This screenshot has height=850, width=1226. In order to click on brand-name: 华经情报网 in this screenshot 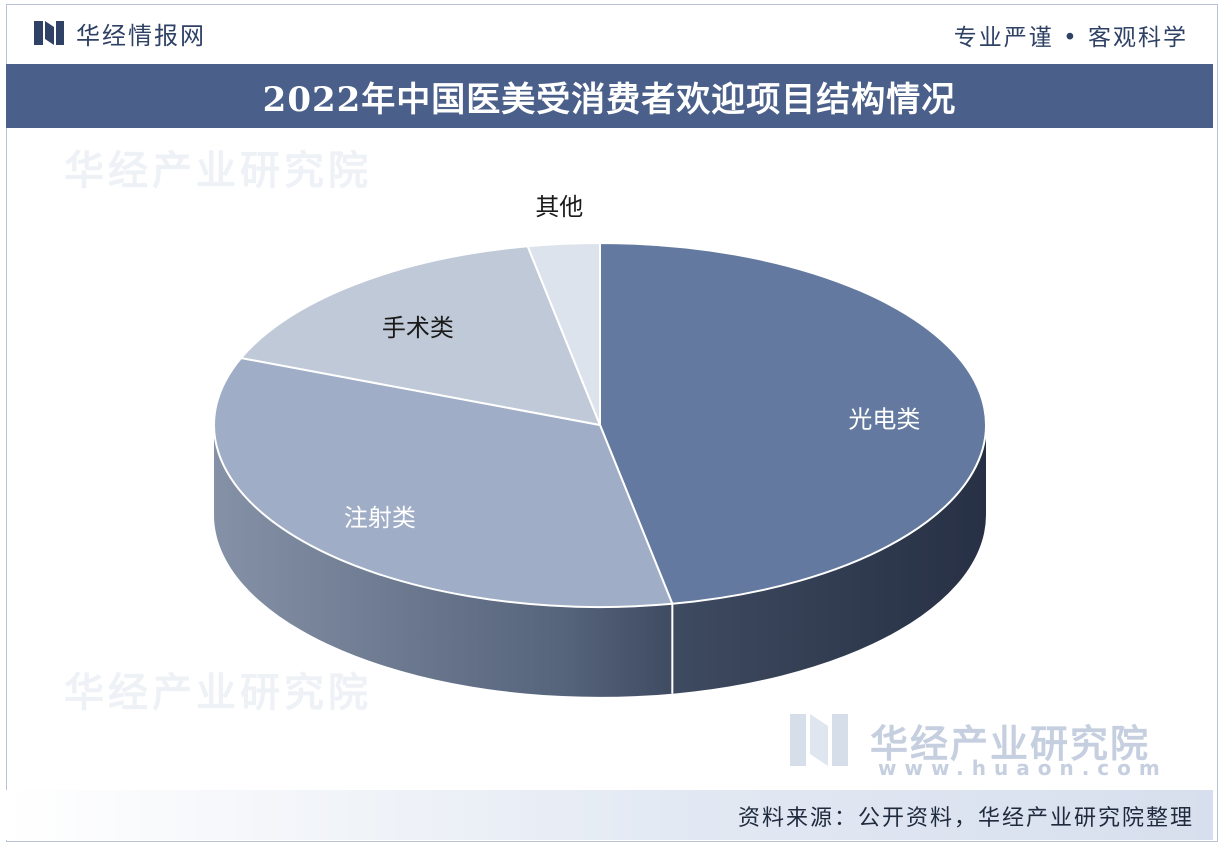, I will do `click(141, 35)`.